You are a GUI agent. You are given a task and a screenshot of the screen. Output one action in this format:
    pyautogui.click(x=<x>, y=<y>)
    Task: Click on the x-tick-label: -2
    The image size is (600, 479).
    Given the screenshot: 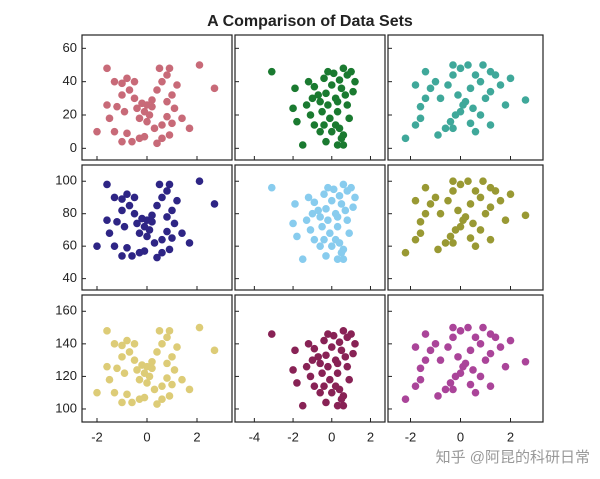 What is the action you would take?
    pyautogui.click(x=293, y=436)
    